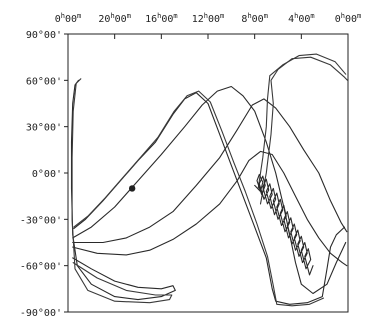 The image size is (375, 320). I want to click on y-tick-label: 90°00', so click(44, 35).